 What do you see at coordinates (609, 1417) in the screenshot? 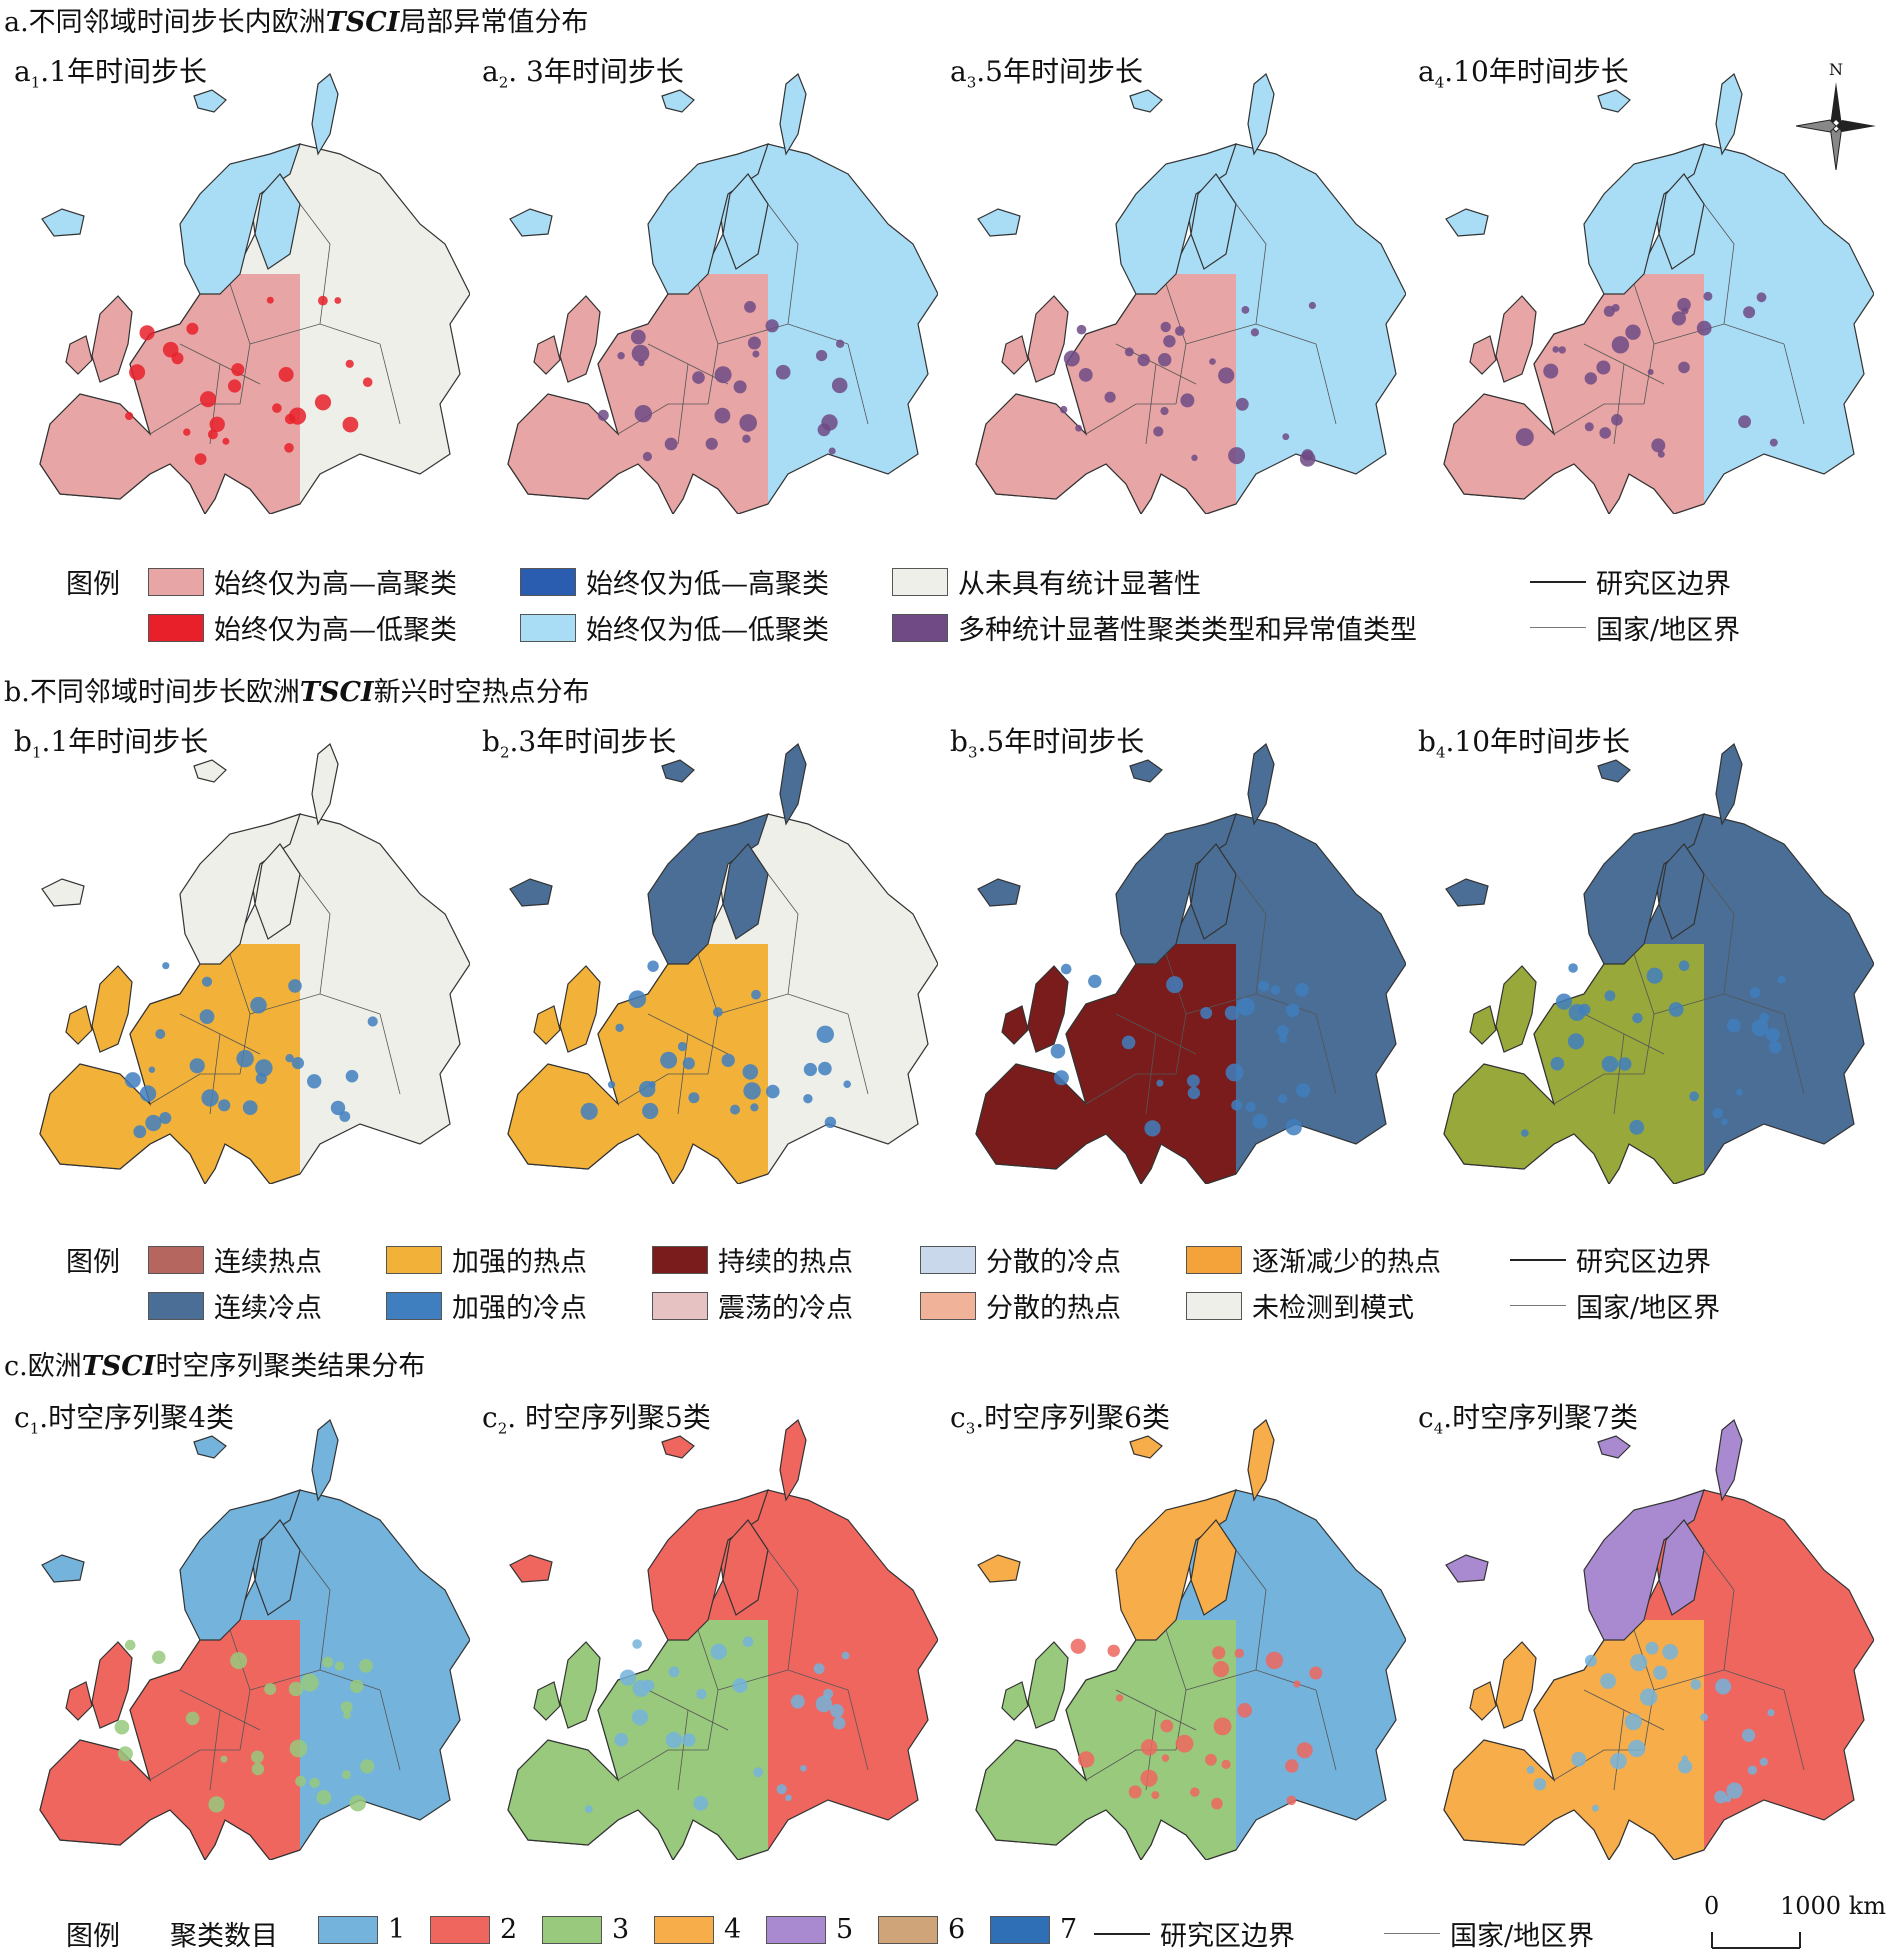
I see `panel-title-text: . 时空序列聚5类` at bounding box center [609, 1417].